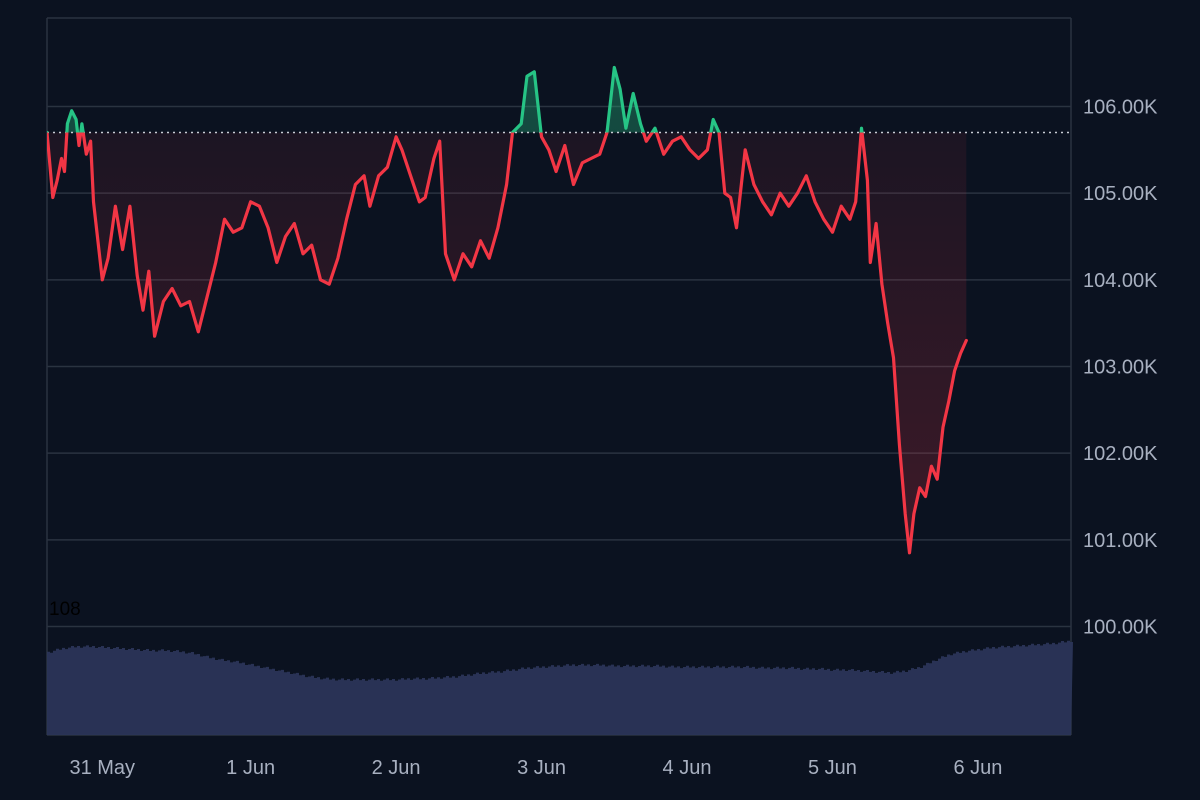 The width and height of the screenshot is (1200, 800). What do you see at coordinates (1120, 108) in the screenshot?
I see `y-tick-label: 106.00K` at bounding box center [1120, 108].